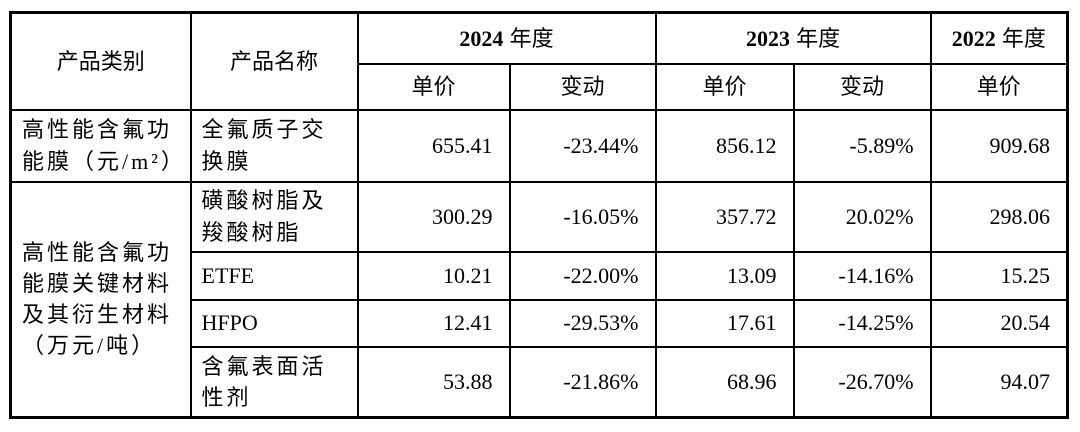 This screenshot has height=432, width=1080. I want to click on price-2022-cell: 298.06, so click(999, 216).